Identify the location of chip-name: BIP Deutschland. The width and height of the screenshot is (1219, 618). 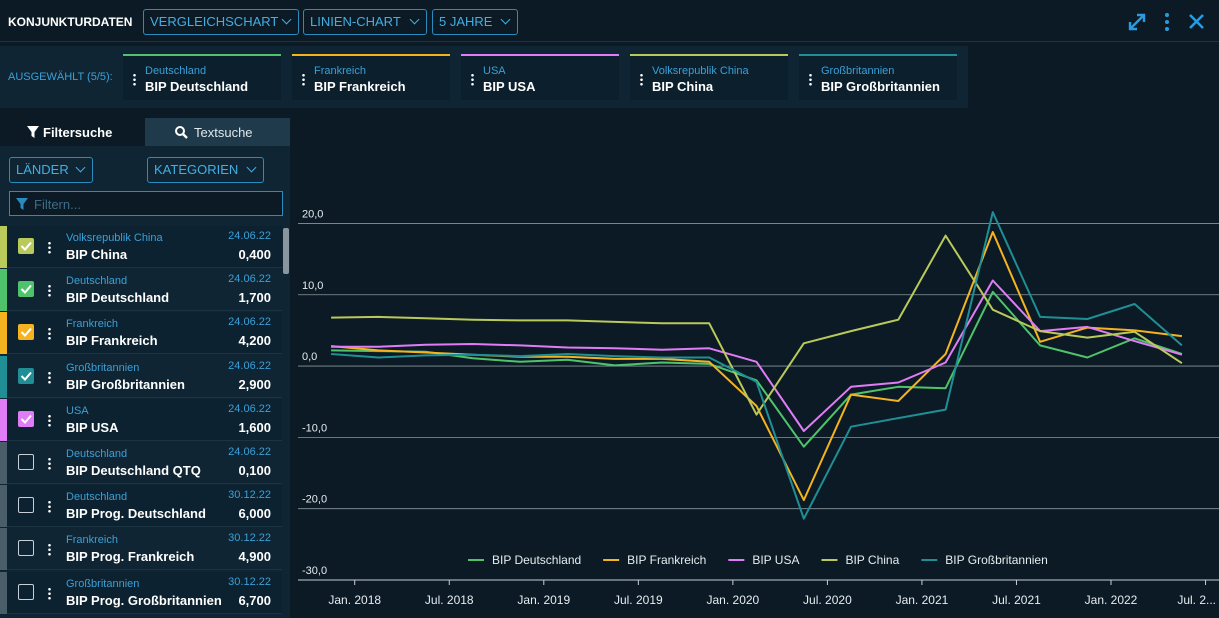
(197, 86).